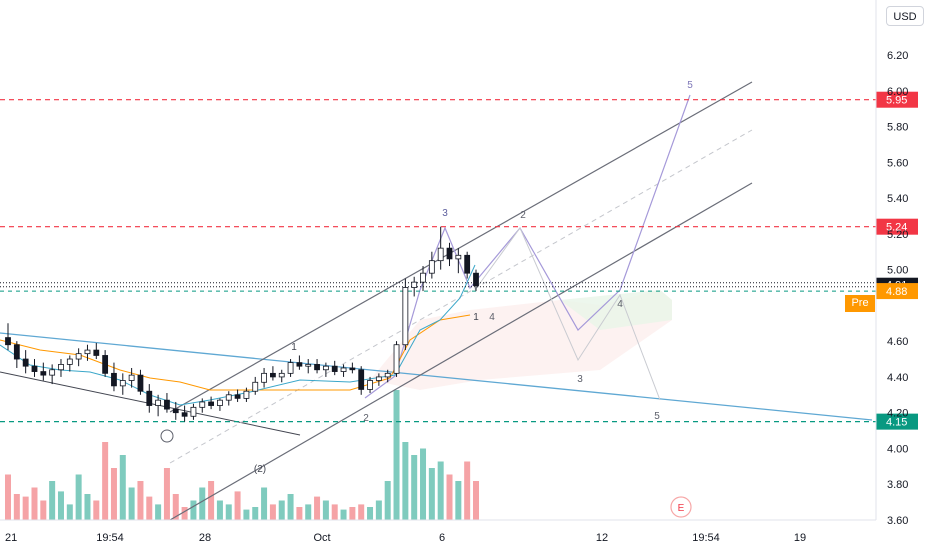 The height and width of the screenshot is (550, 932). I want to click on earnings-label: E, so click(681, 508).